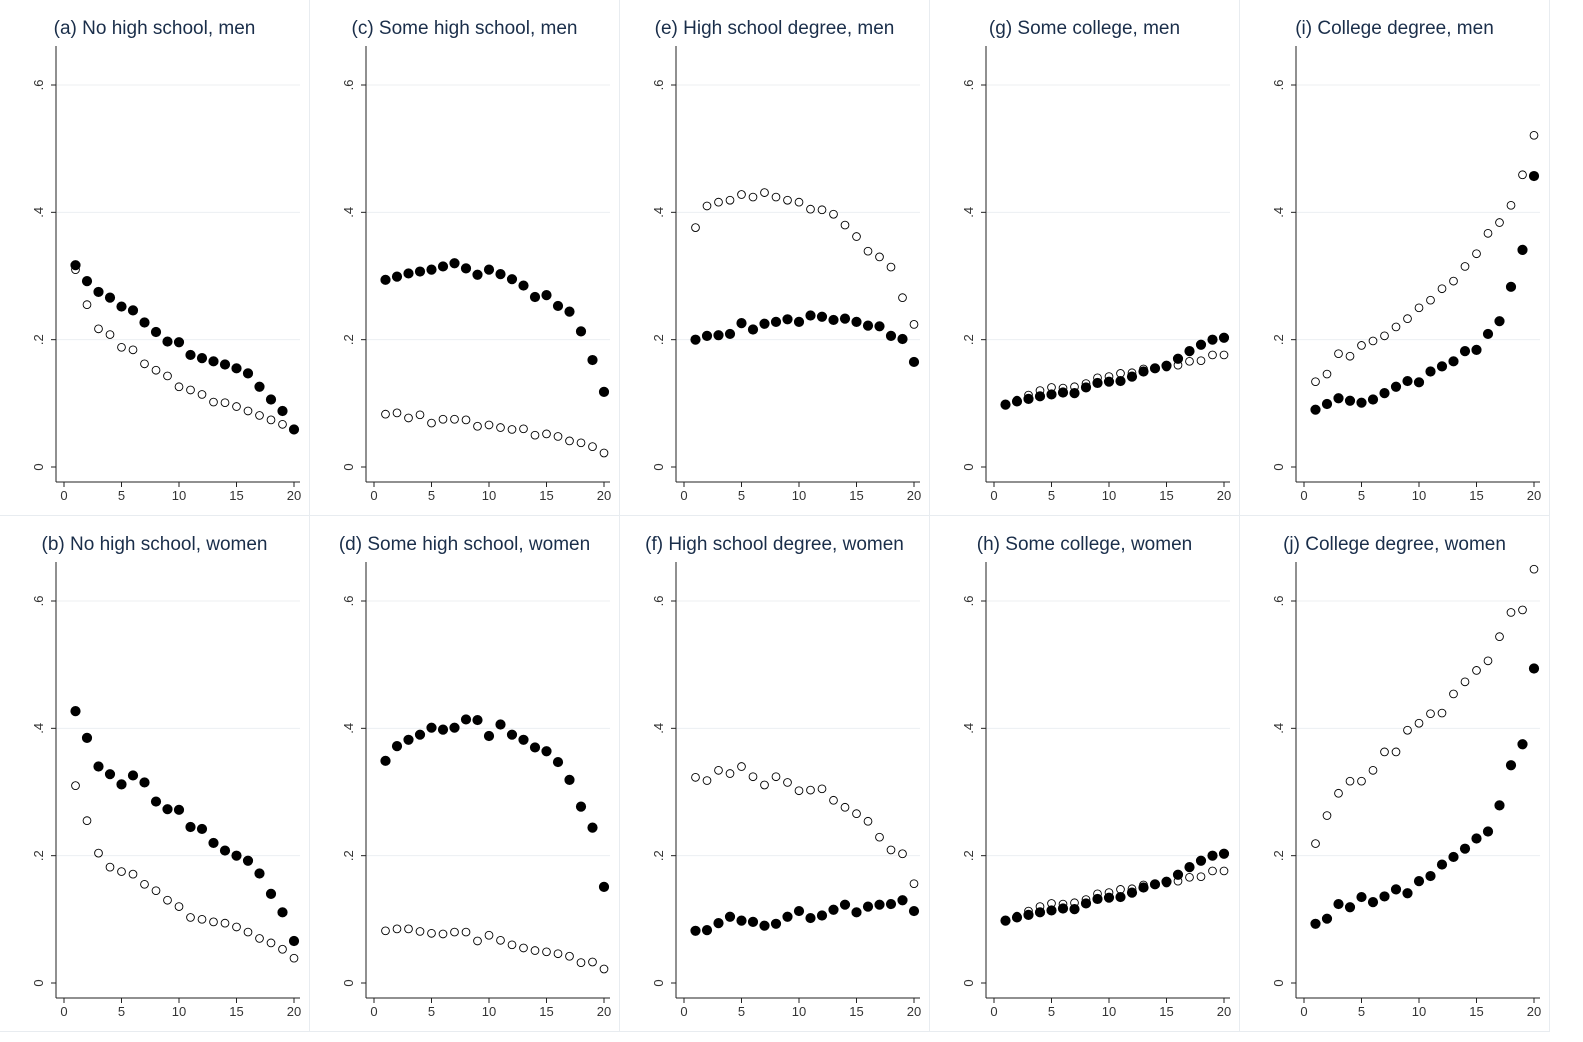  Describe the element at coordinates (1085, 258) in the screenshot. I see `panel-g: (g) Some college, men 0 .2 .4 .6 0 5 10 15 20` at that location.